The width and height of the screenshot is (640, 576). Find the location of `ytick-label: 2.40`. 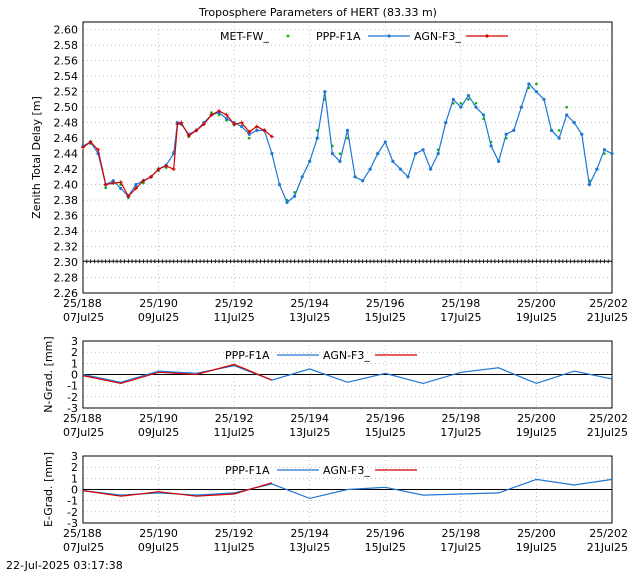

ytick-label: 2.40 is located at coordinates (66, 185).